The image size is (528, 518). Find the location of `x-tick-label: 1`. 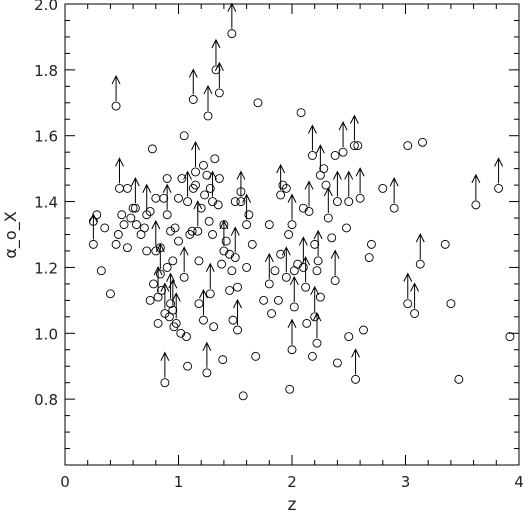

x-tick-label: 1 is located at coordinates (179, 482).